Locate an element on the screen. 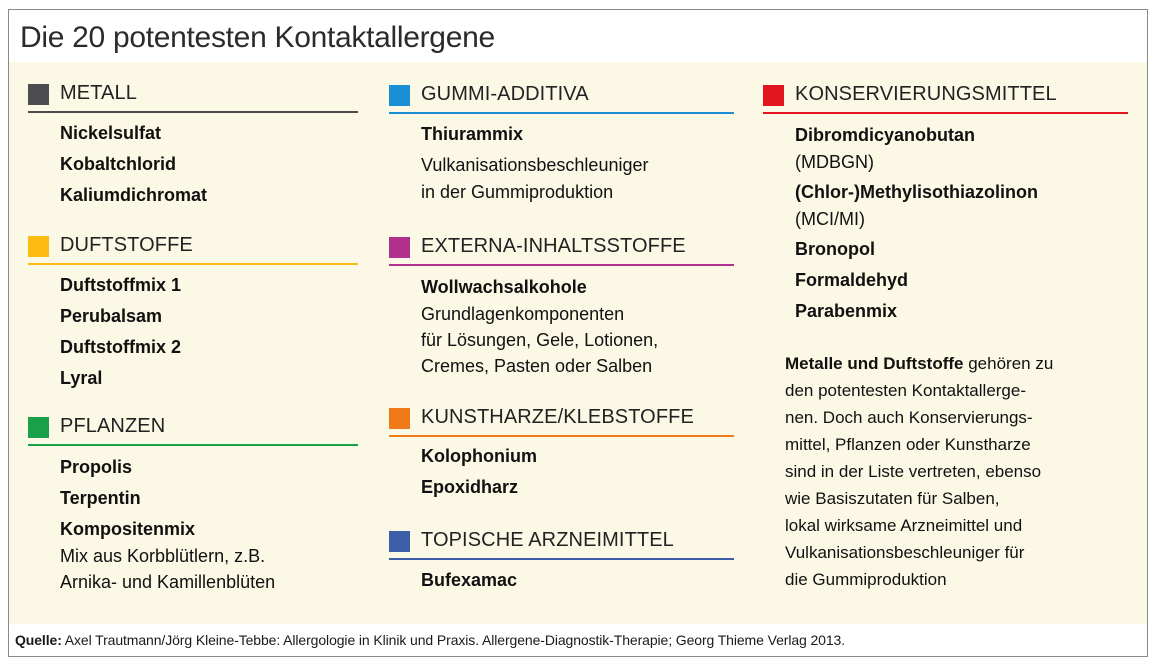  summary-line-first: Metalle und Duftstoffe gehören zu is located at coordinates (940, 363).